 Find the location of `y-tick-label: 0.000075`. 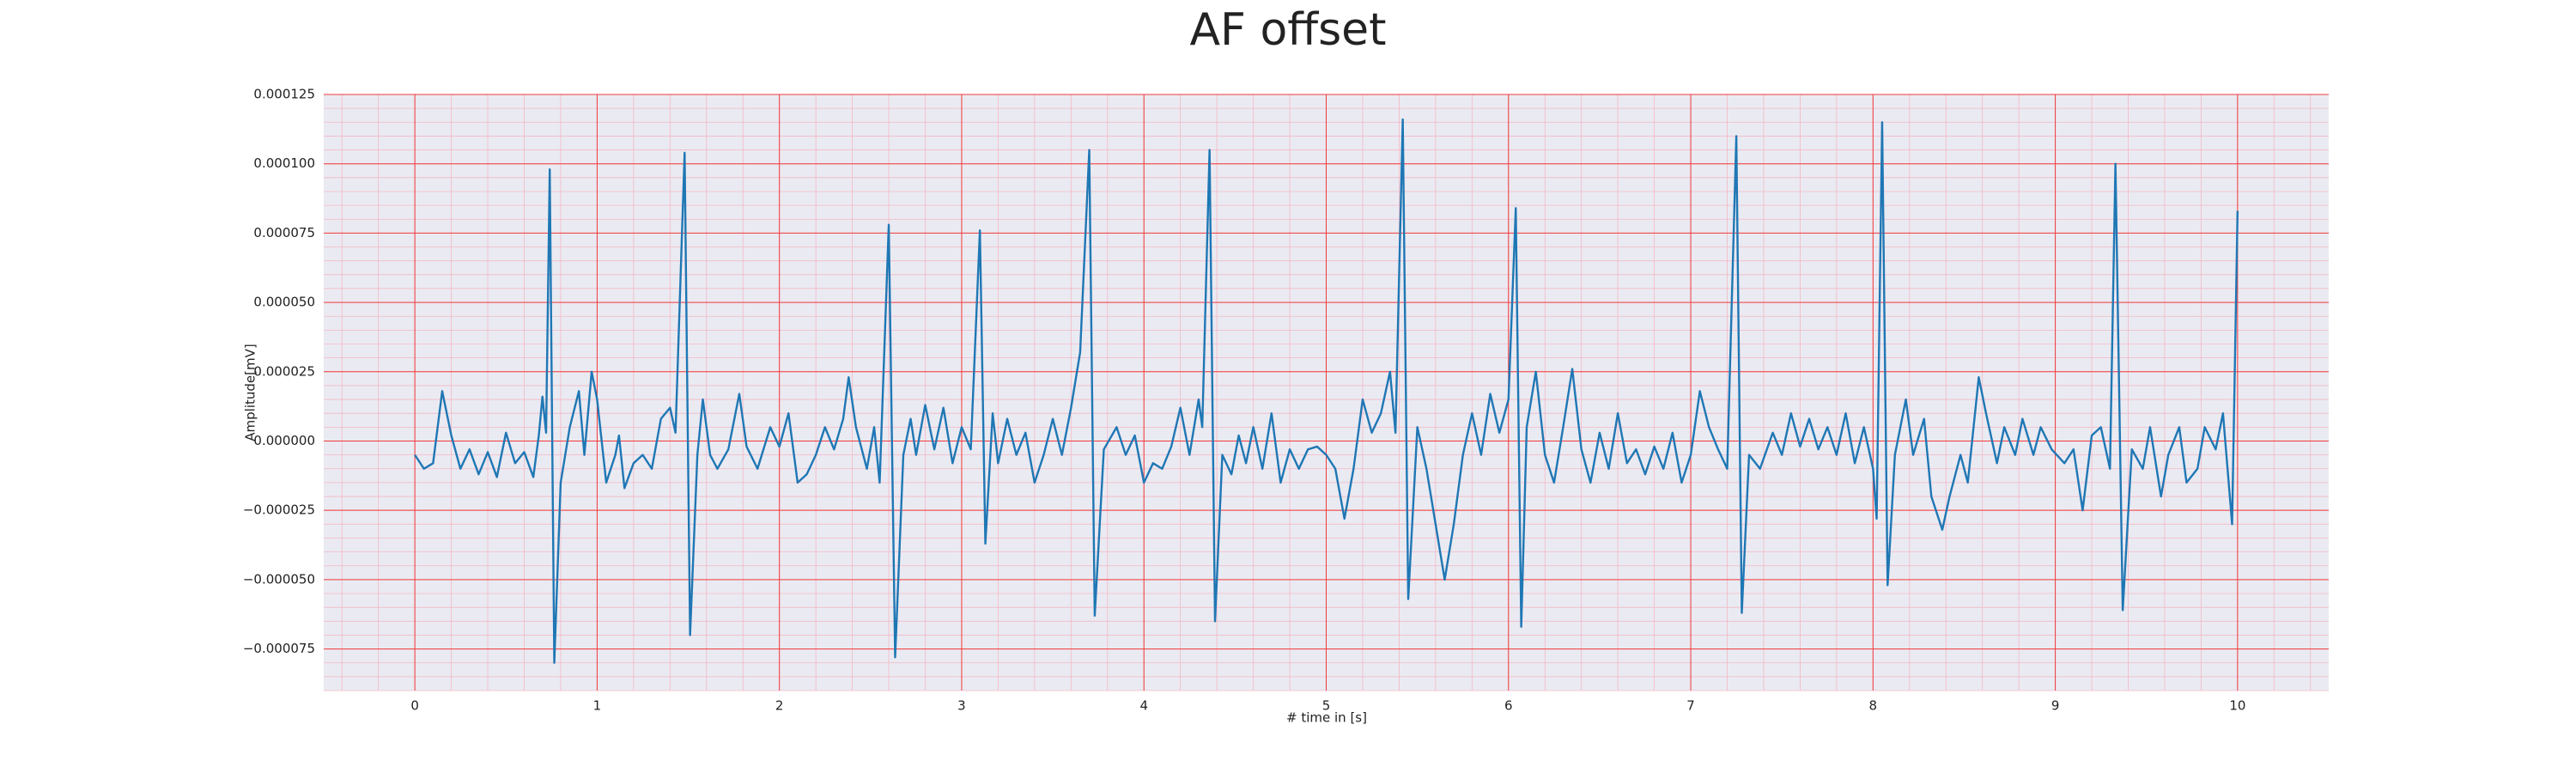

y-tick-label: 0.000075 is located at coordinates (284, 232).